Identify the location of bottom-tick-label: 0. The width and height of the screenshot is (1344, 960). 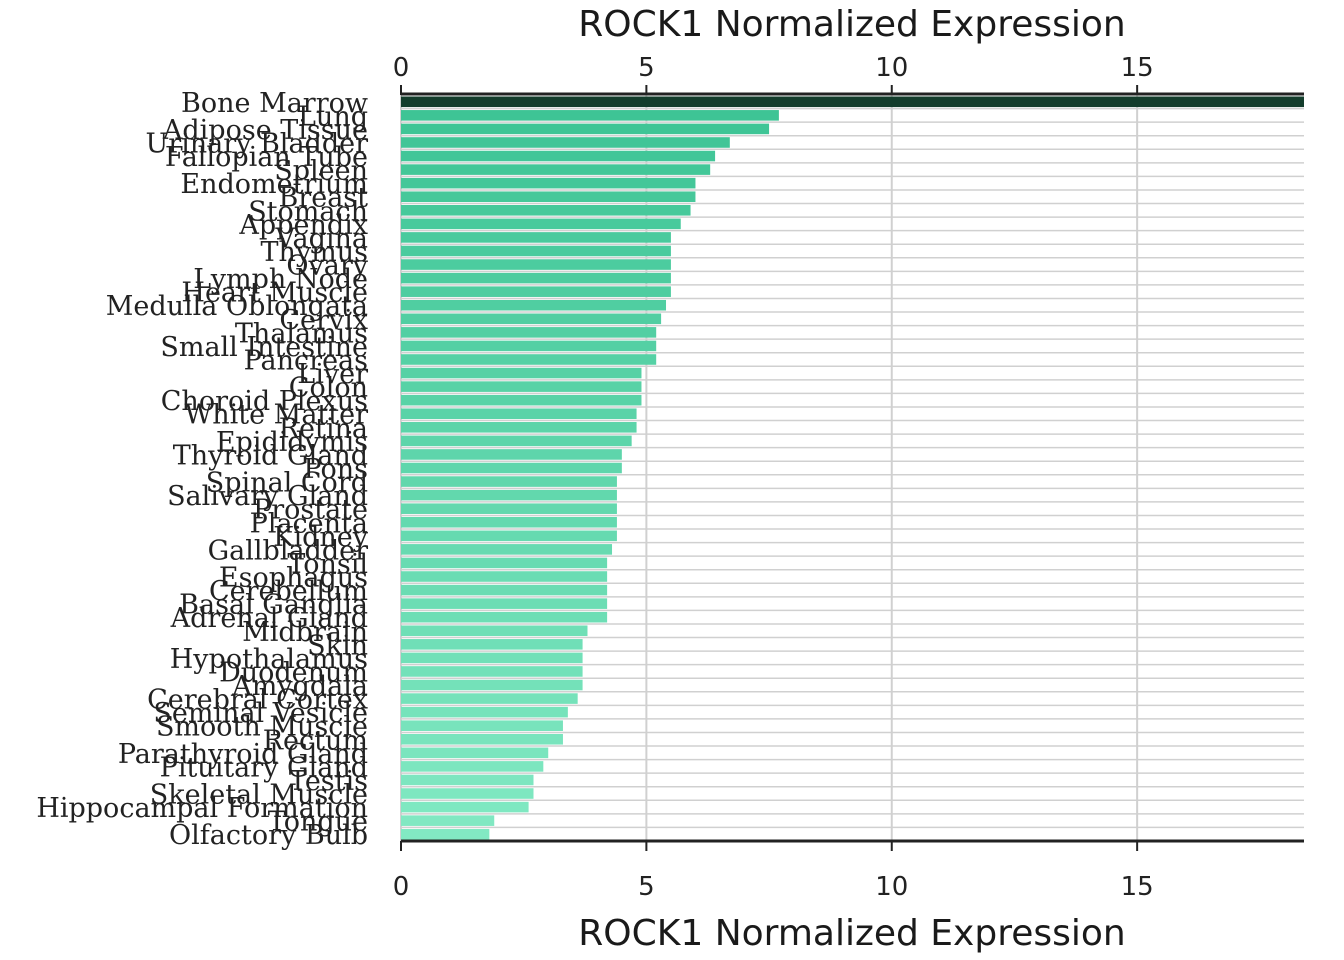
(401, 887).